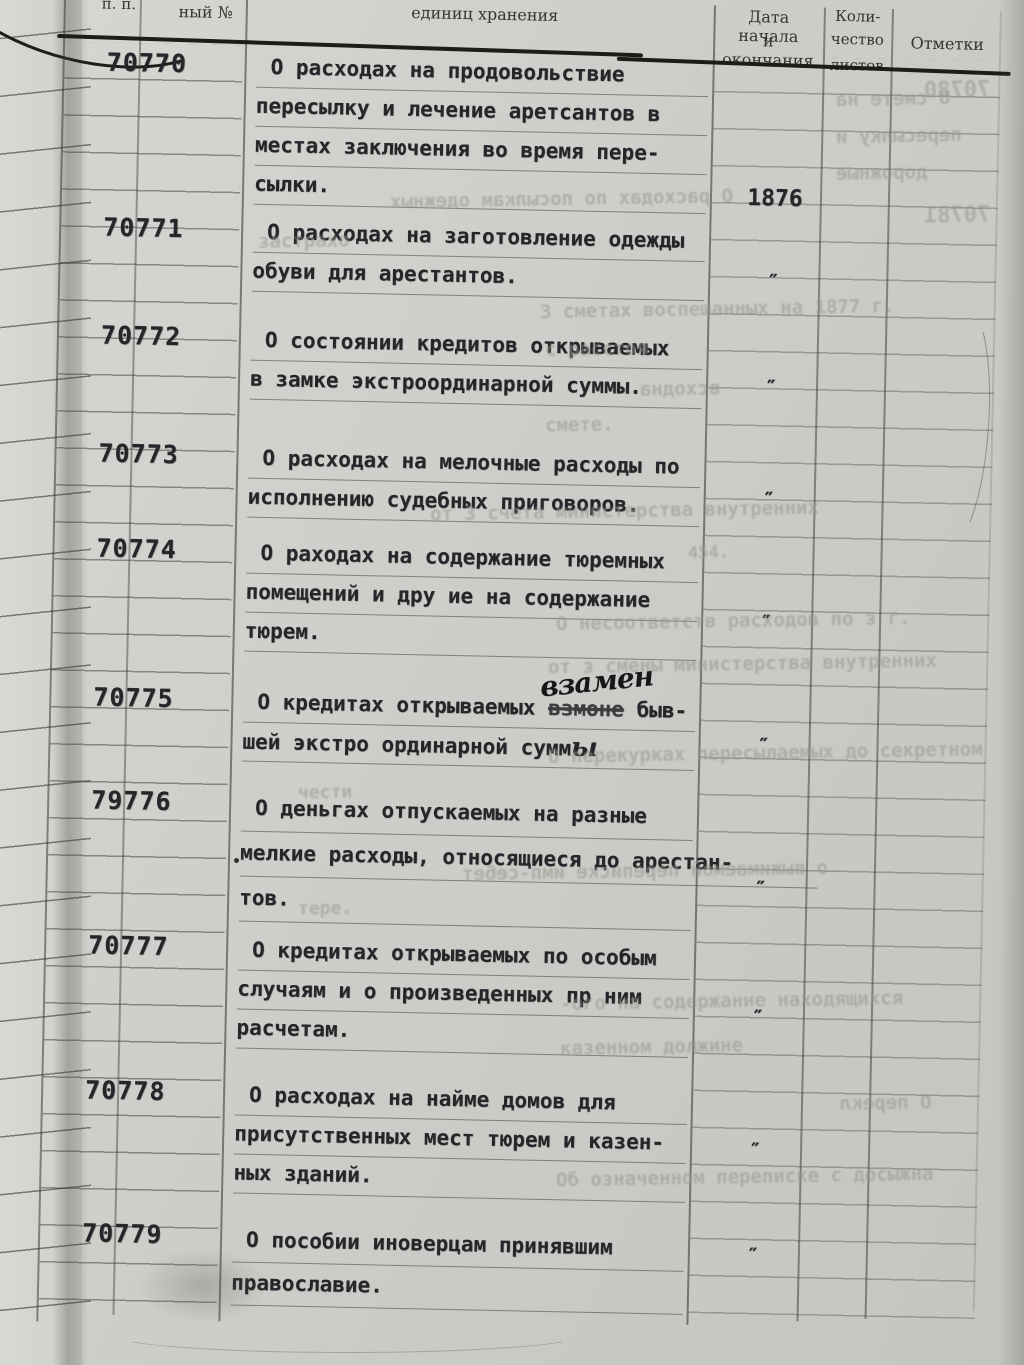 This screenshot has height=1365, width=1024. What do you see at coordinates (899, 136) in the screenshot?
I see `bleedthrough-line: пересылку и` at bounding box center [899, 136].